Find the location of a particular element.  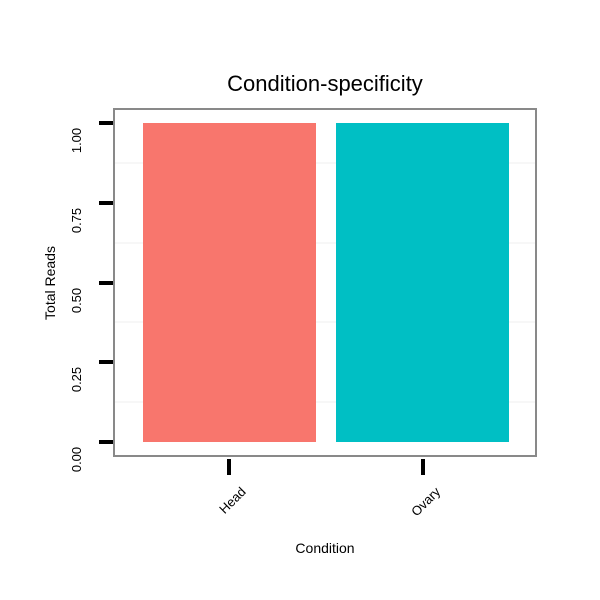

y-tick-label: 0.25 is located at coordinates (77, 379).